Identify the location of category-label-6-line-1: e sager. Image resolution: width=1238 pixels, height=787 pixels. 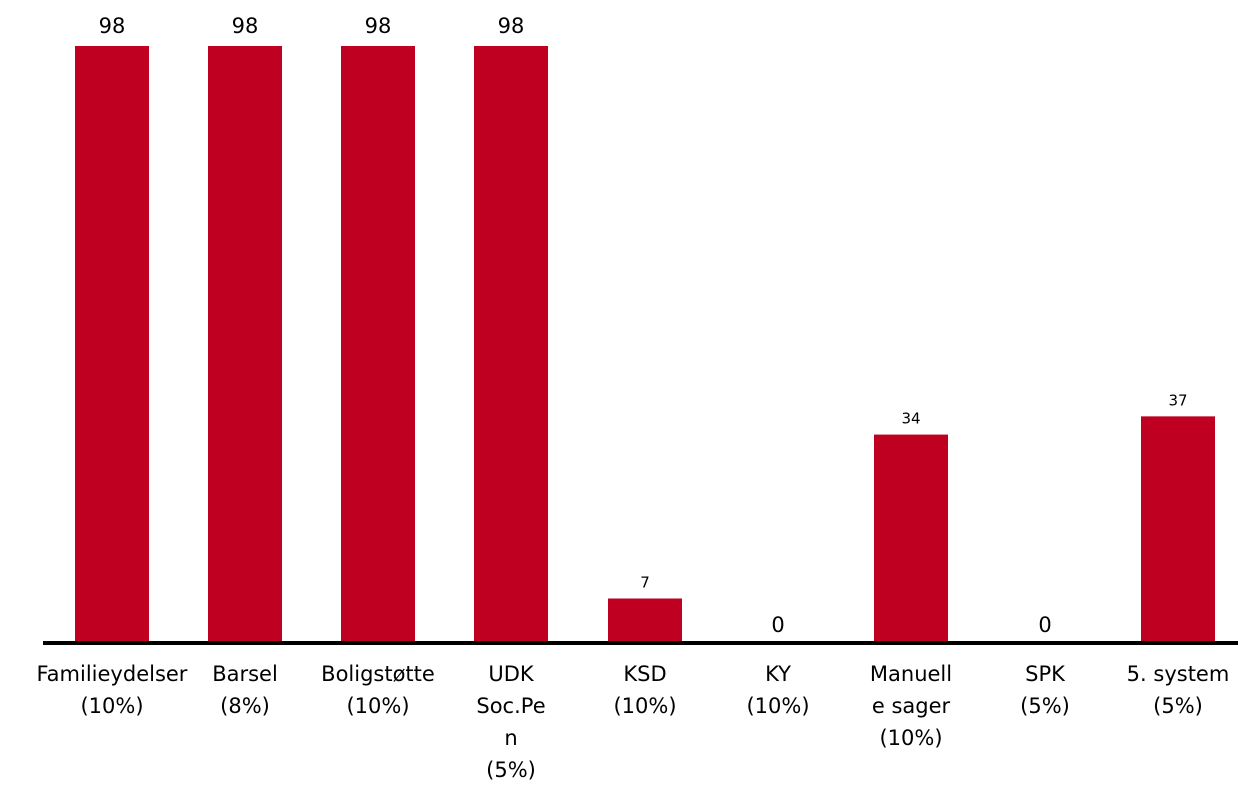
(911, 706).